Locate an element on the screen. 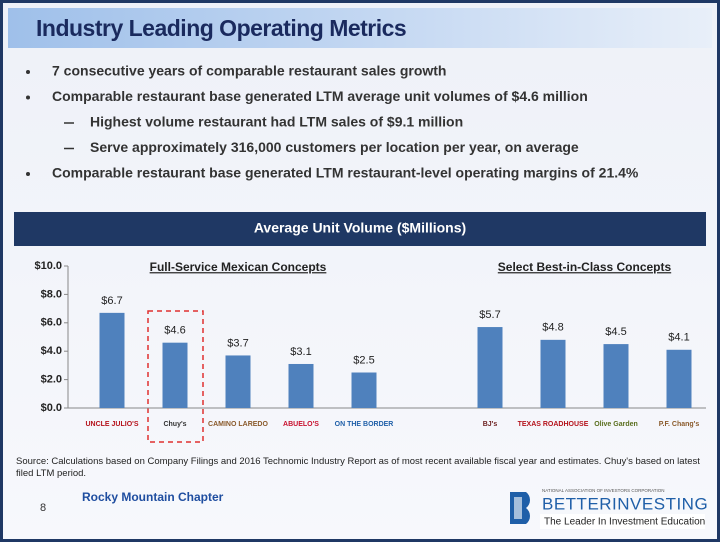  category-logo: Olive Garden is located at coordinates (616, 424).